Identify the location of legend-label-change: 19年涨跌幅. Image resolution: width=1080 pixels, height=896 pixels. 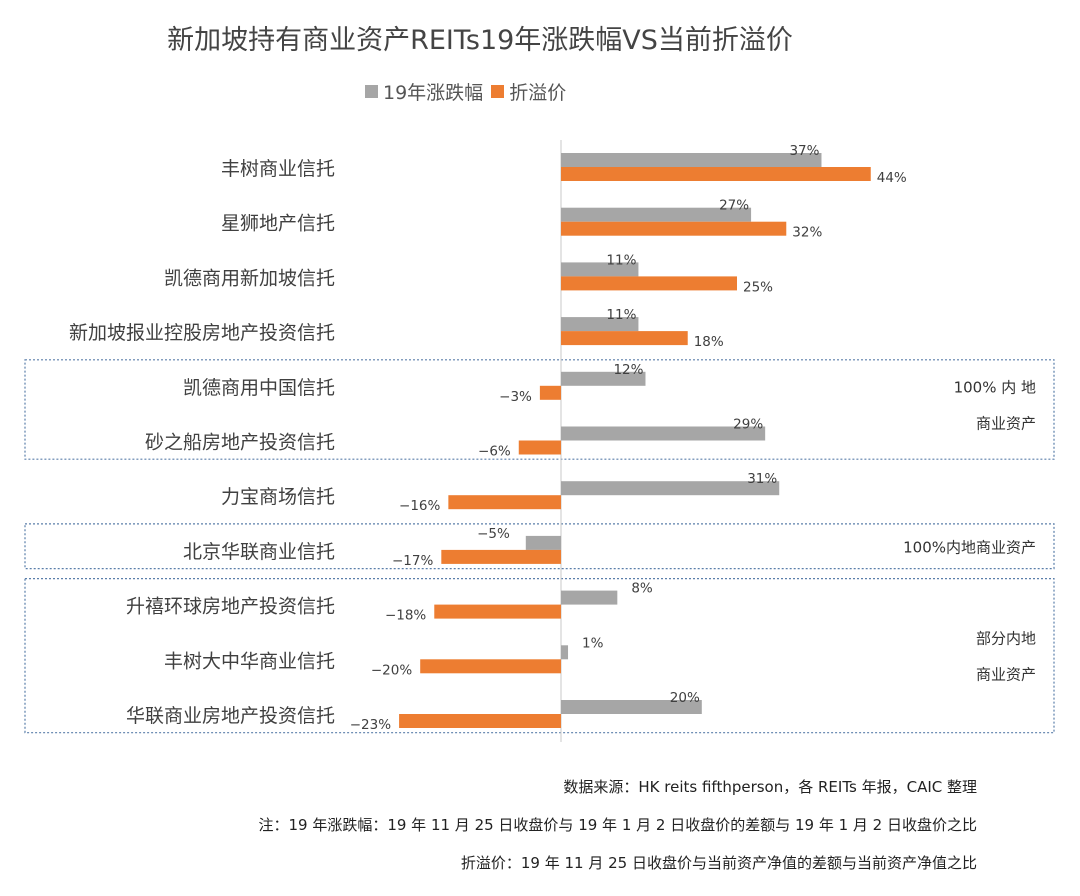
(433, 93).